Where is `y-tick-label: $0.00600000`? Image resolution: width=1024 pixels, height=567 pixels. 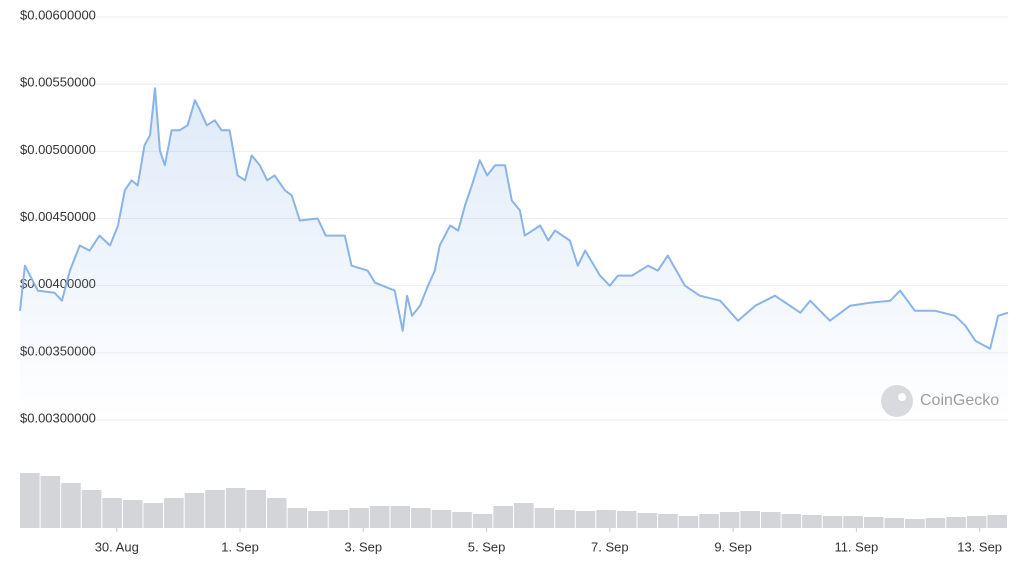
y-tick-label: $0.00600000 is located at coordinates (58, 14).